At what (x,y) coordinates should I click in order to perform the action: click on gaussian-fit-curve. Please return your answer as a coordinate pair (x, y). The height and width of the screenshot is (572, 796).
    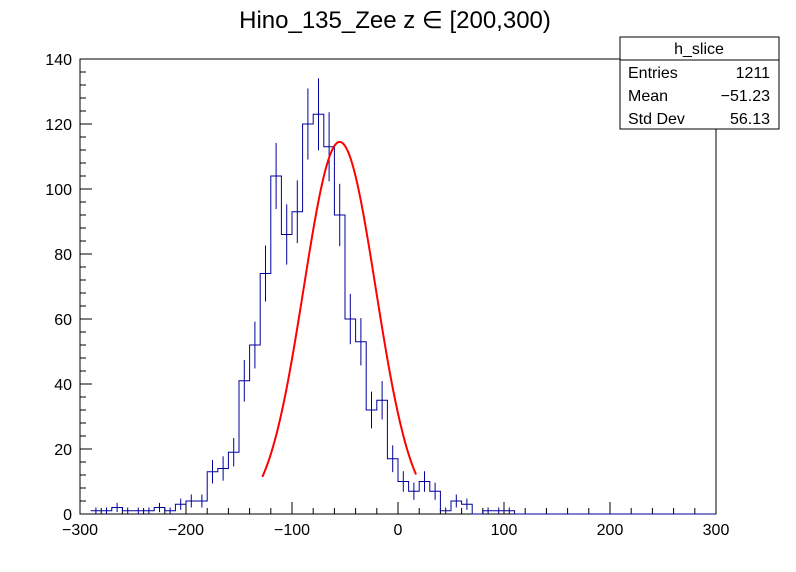
    Looking at the image, I should click on (339, 309).